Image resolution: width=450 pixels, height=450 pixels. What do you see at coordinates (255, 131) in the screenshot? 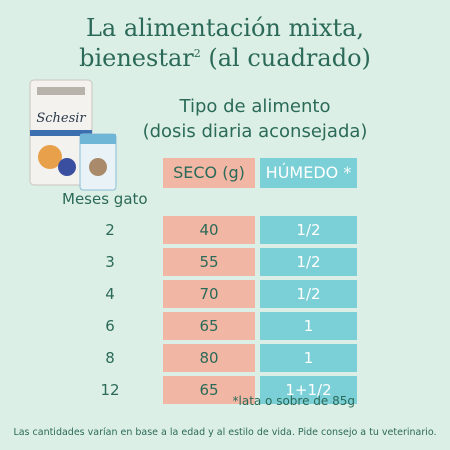
I see `subtitle: (dosis diaria aconsejada)` at bounding box center [255, 131].